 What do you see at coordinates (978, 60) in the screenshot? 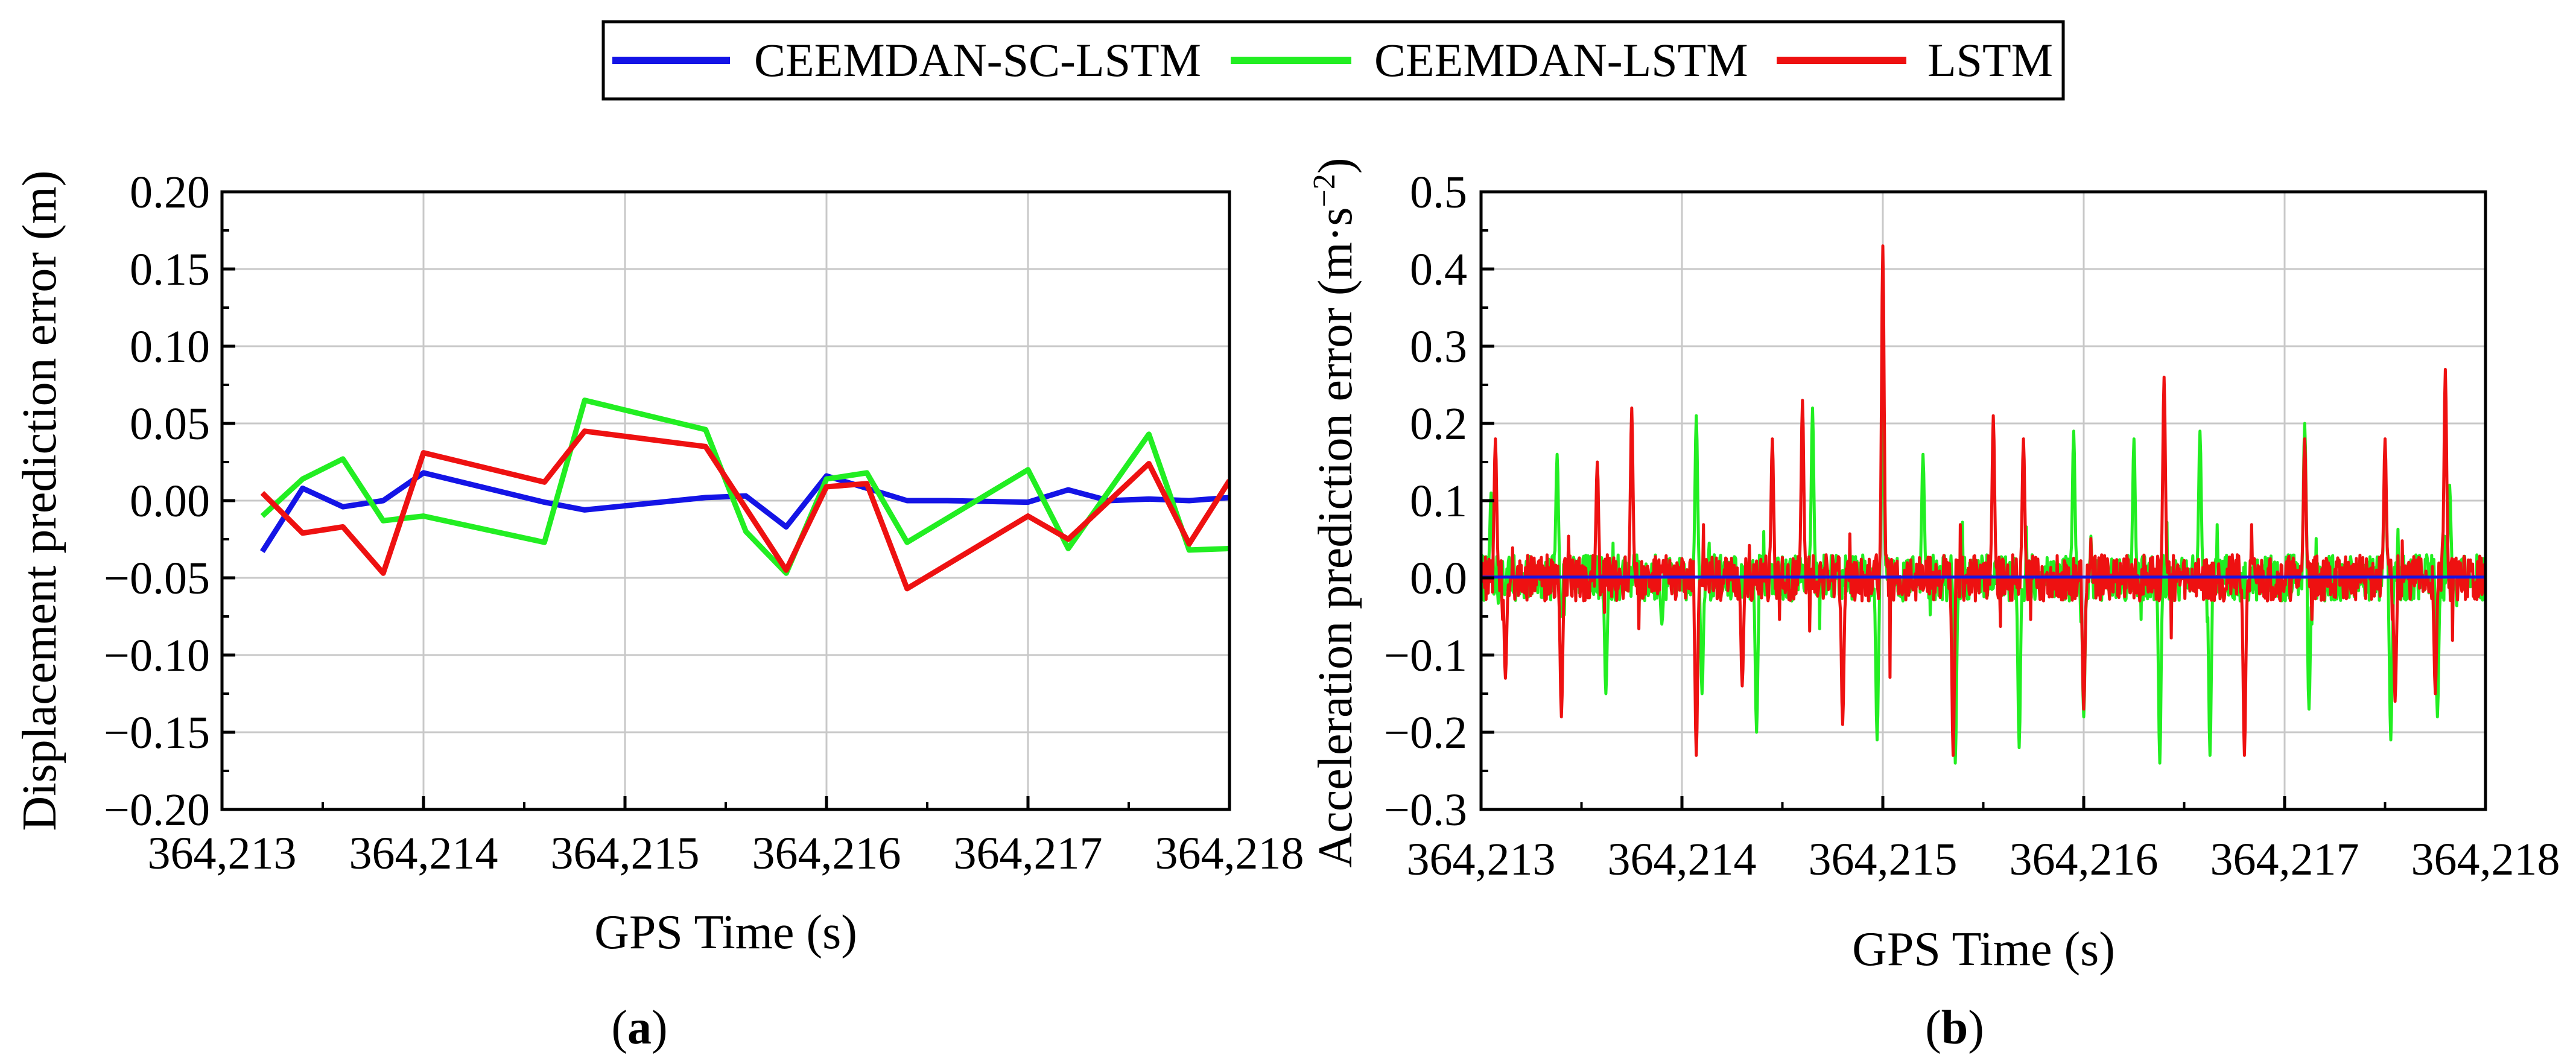
I see `legend-label-ceemdan-sc-lstm: CEEMDAN-SC-LSTM` at bounding box center [978, 60].